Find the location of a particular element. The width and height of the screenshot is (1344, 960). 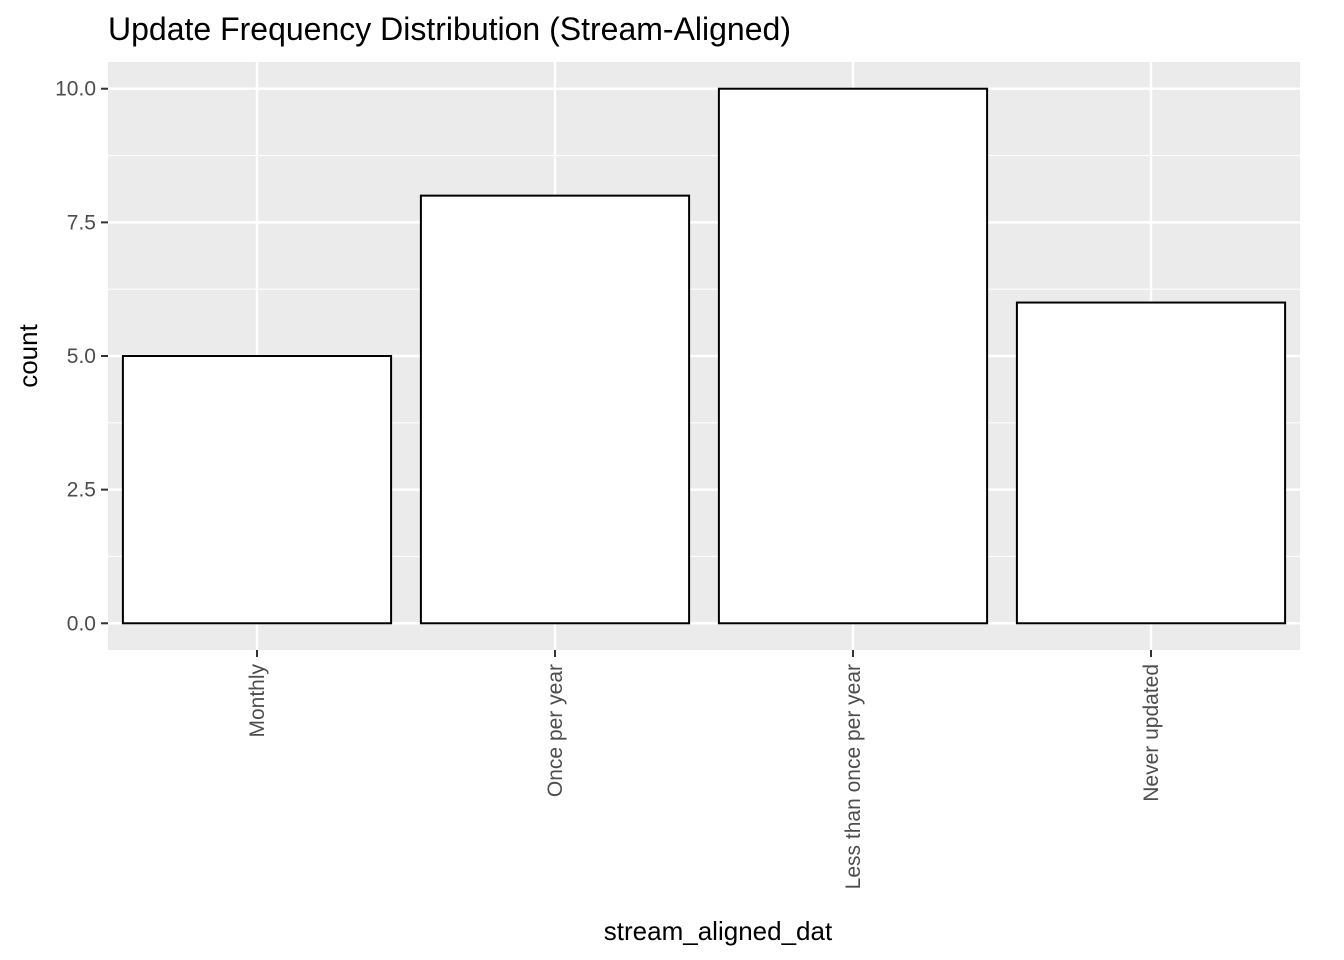

bar-never-updated is located at coordinates (1151, 463).